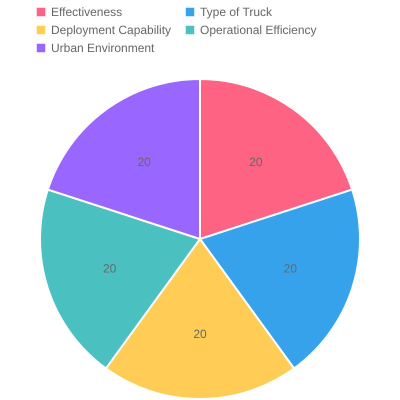 This screenshot has width=400, height=400. I want to click on legend-label: Effectiveness, so click(86, 12).